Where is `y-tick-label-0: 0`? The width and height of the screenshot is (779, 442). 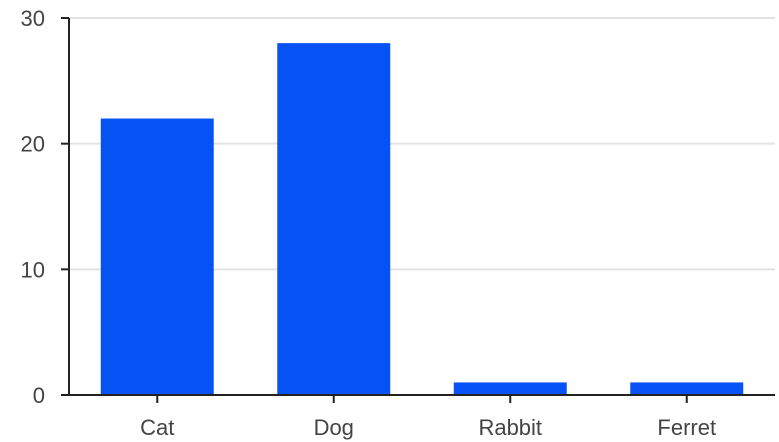 y-tick-label-0: 0 is located at coordinates (39, 395).